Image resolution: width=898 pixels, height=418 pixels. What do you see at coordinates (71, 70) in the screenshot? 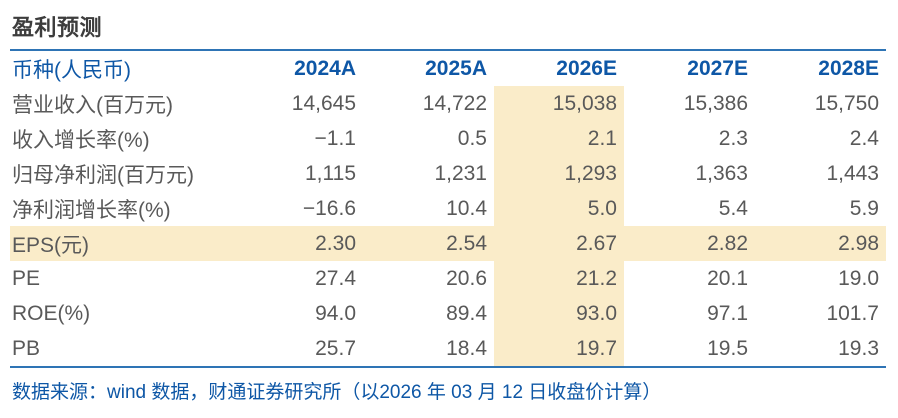
I see `header-currency-label: 币种(人民币)` at bounding box center [71, 70].